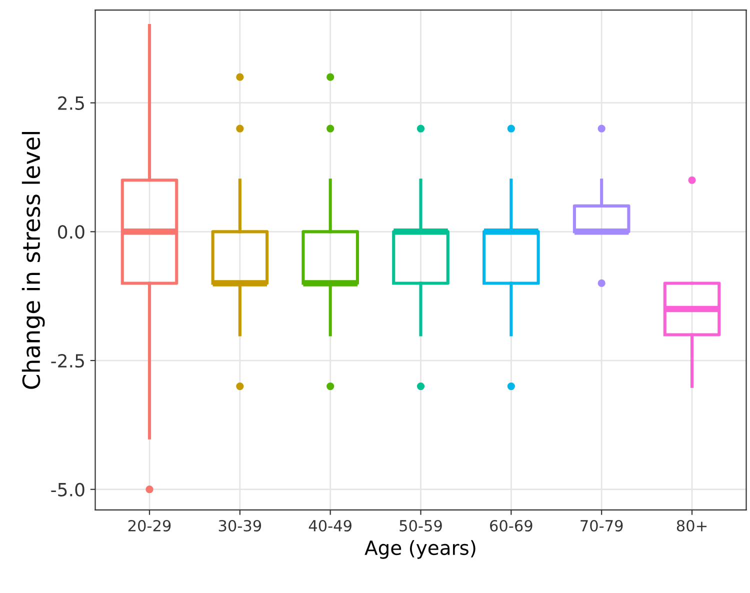 This screenshot has height=593, width=750. I want to click on x-tick-label: 50-59, so click(421, 526).